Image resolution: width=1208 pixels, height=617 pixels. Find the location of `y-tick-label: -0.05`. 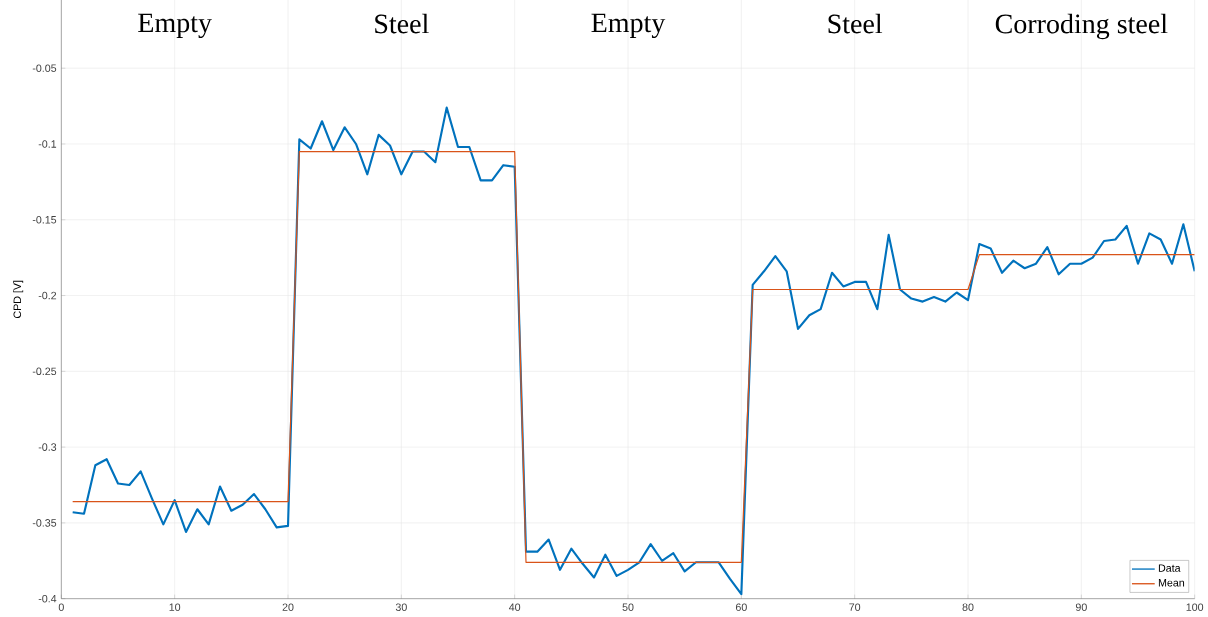

y-tick-label: -0.05 is located at coordinates (44, 68).